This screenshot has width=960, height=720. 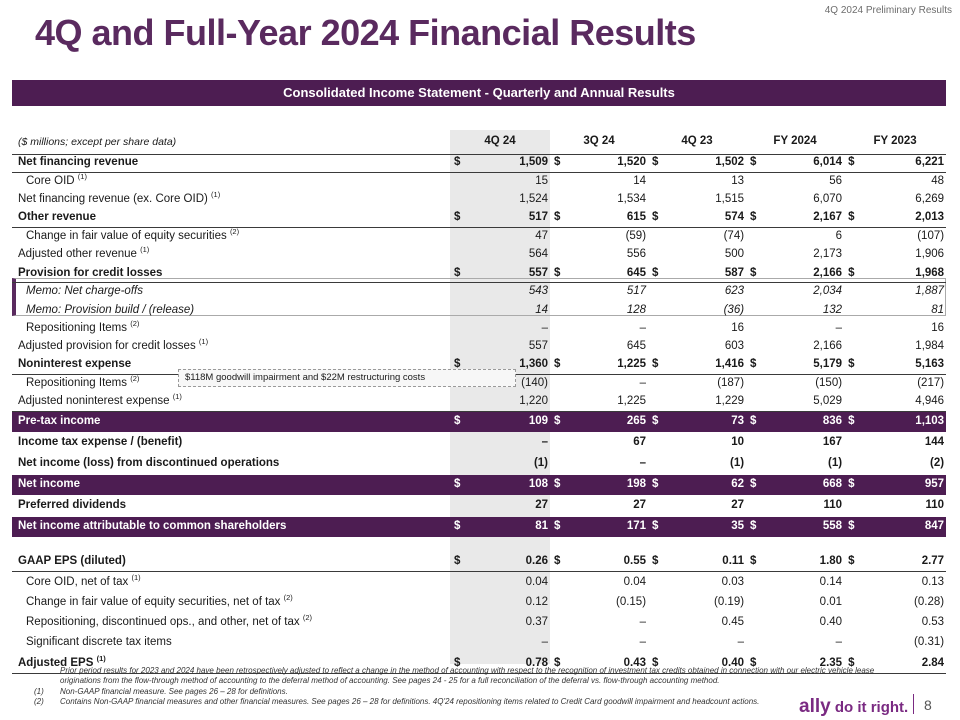 What do you see at coordinates (931, 236) in the screenshot?
I see `value-cell: (107)` at bounding box center [931, 236].